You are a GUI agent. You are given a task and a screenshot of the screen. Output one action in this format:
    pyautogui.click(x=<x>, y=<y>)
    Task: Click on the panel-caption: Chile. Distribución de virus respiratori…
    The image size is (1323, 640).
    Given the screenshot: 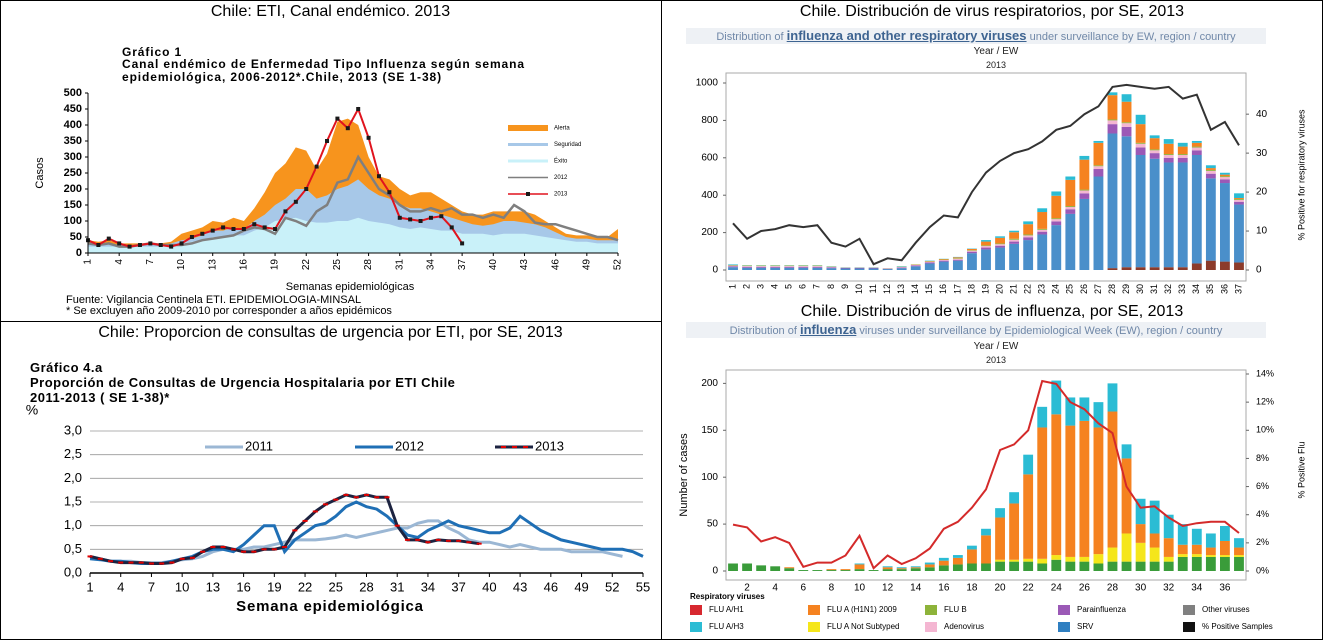 What is the action you would take?
    pyautogui.click(x=992, y=11)
    